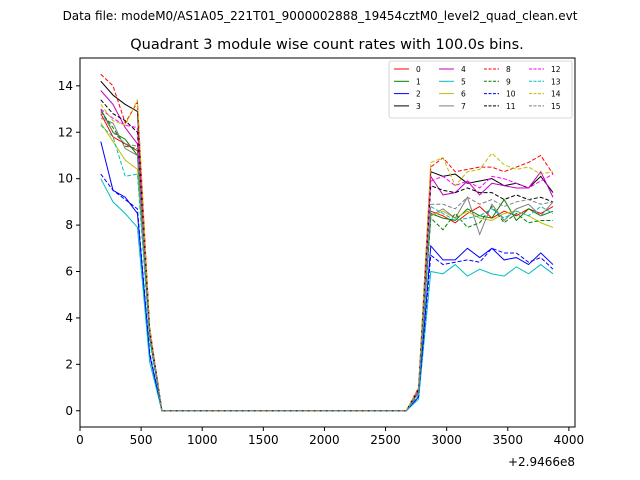 This screenshot has width=640, height=480. I want to click on x-tick-label: 2000, so click(324, 440).